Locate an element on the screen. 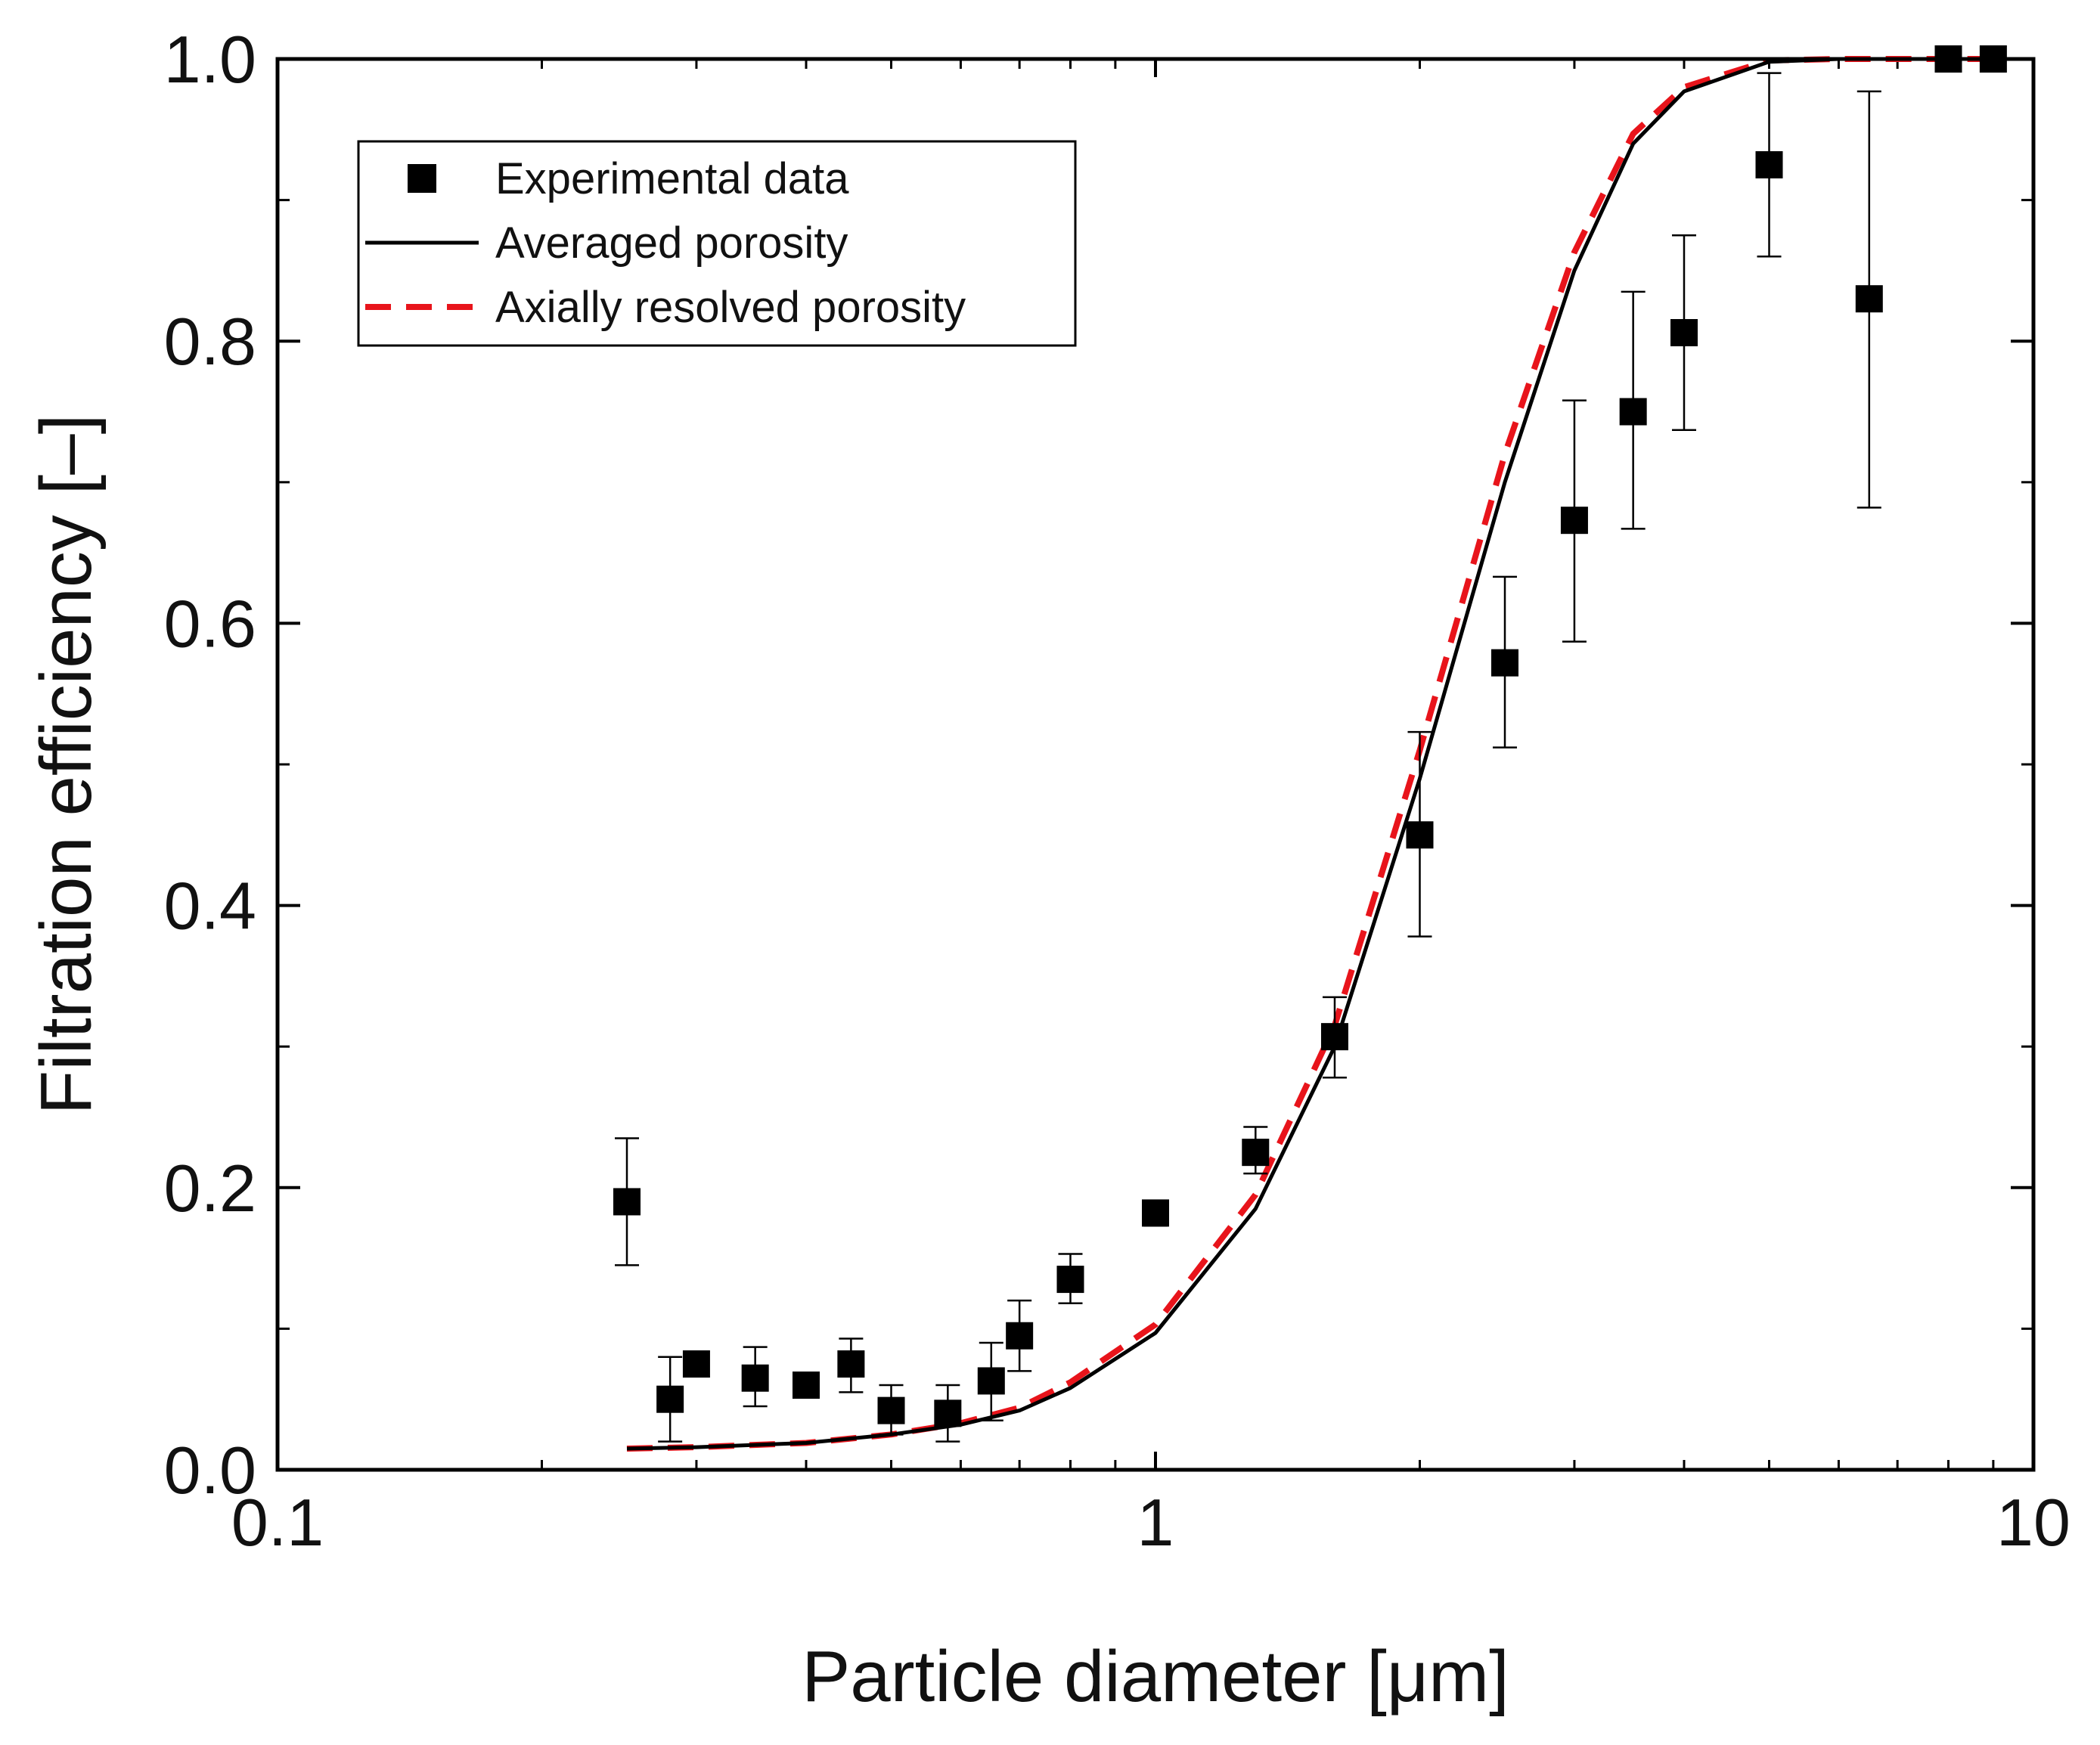 The width and height of the screenshot is (2100, 1745). y-tick-label: 0.2 is located at coordinates (210, 1188).